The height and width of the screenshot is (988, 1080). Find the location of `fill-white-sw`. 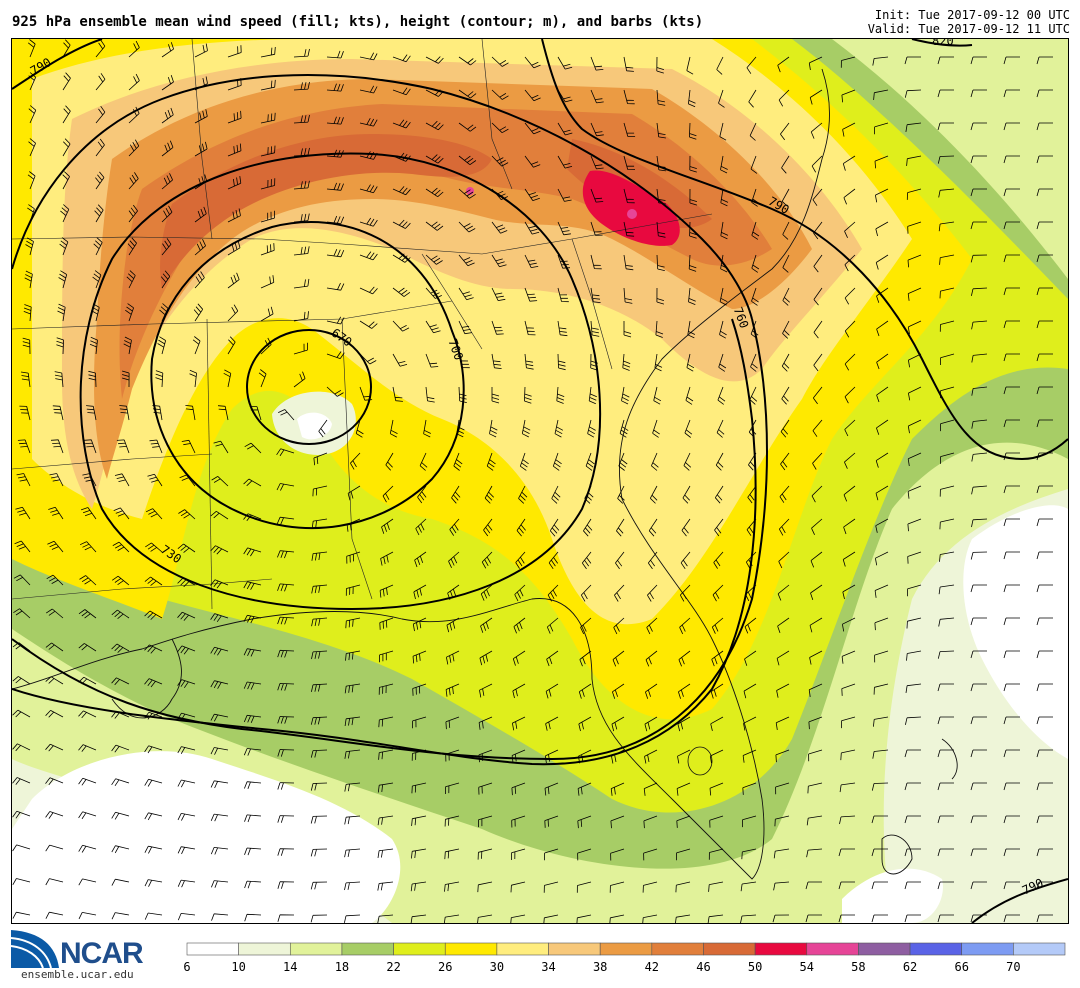

fill-white-sw is located at coordinates (206, 837).